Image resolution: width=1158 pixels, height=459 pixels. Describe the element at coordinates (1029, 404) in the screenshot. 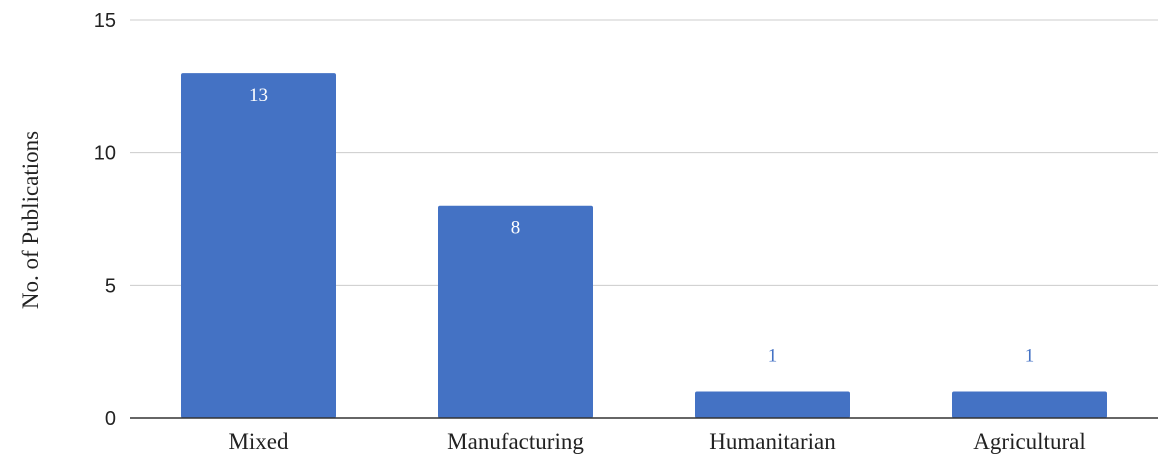

I see `bar-agricultural` at that location.